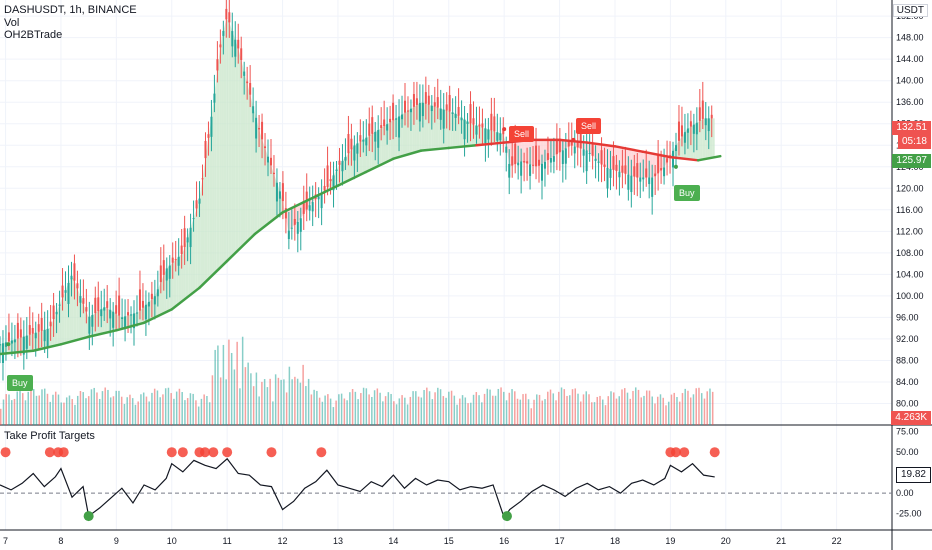 The height and width of the screenshot is (550, 932). Describe the element at coordinates (907, 452) in the screenshot. I see `osc-tick-label: 50.00` at that location.